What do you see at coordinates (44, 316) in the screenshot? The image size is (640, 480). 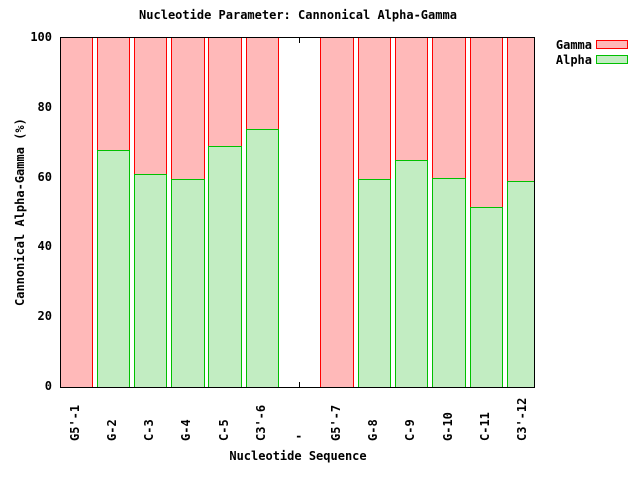 I see `y-tick-label-20: 20` at bounding box center [44, 316].